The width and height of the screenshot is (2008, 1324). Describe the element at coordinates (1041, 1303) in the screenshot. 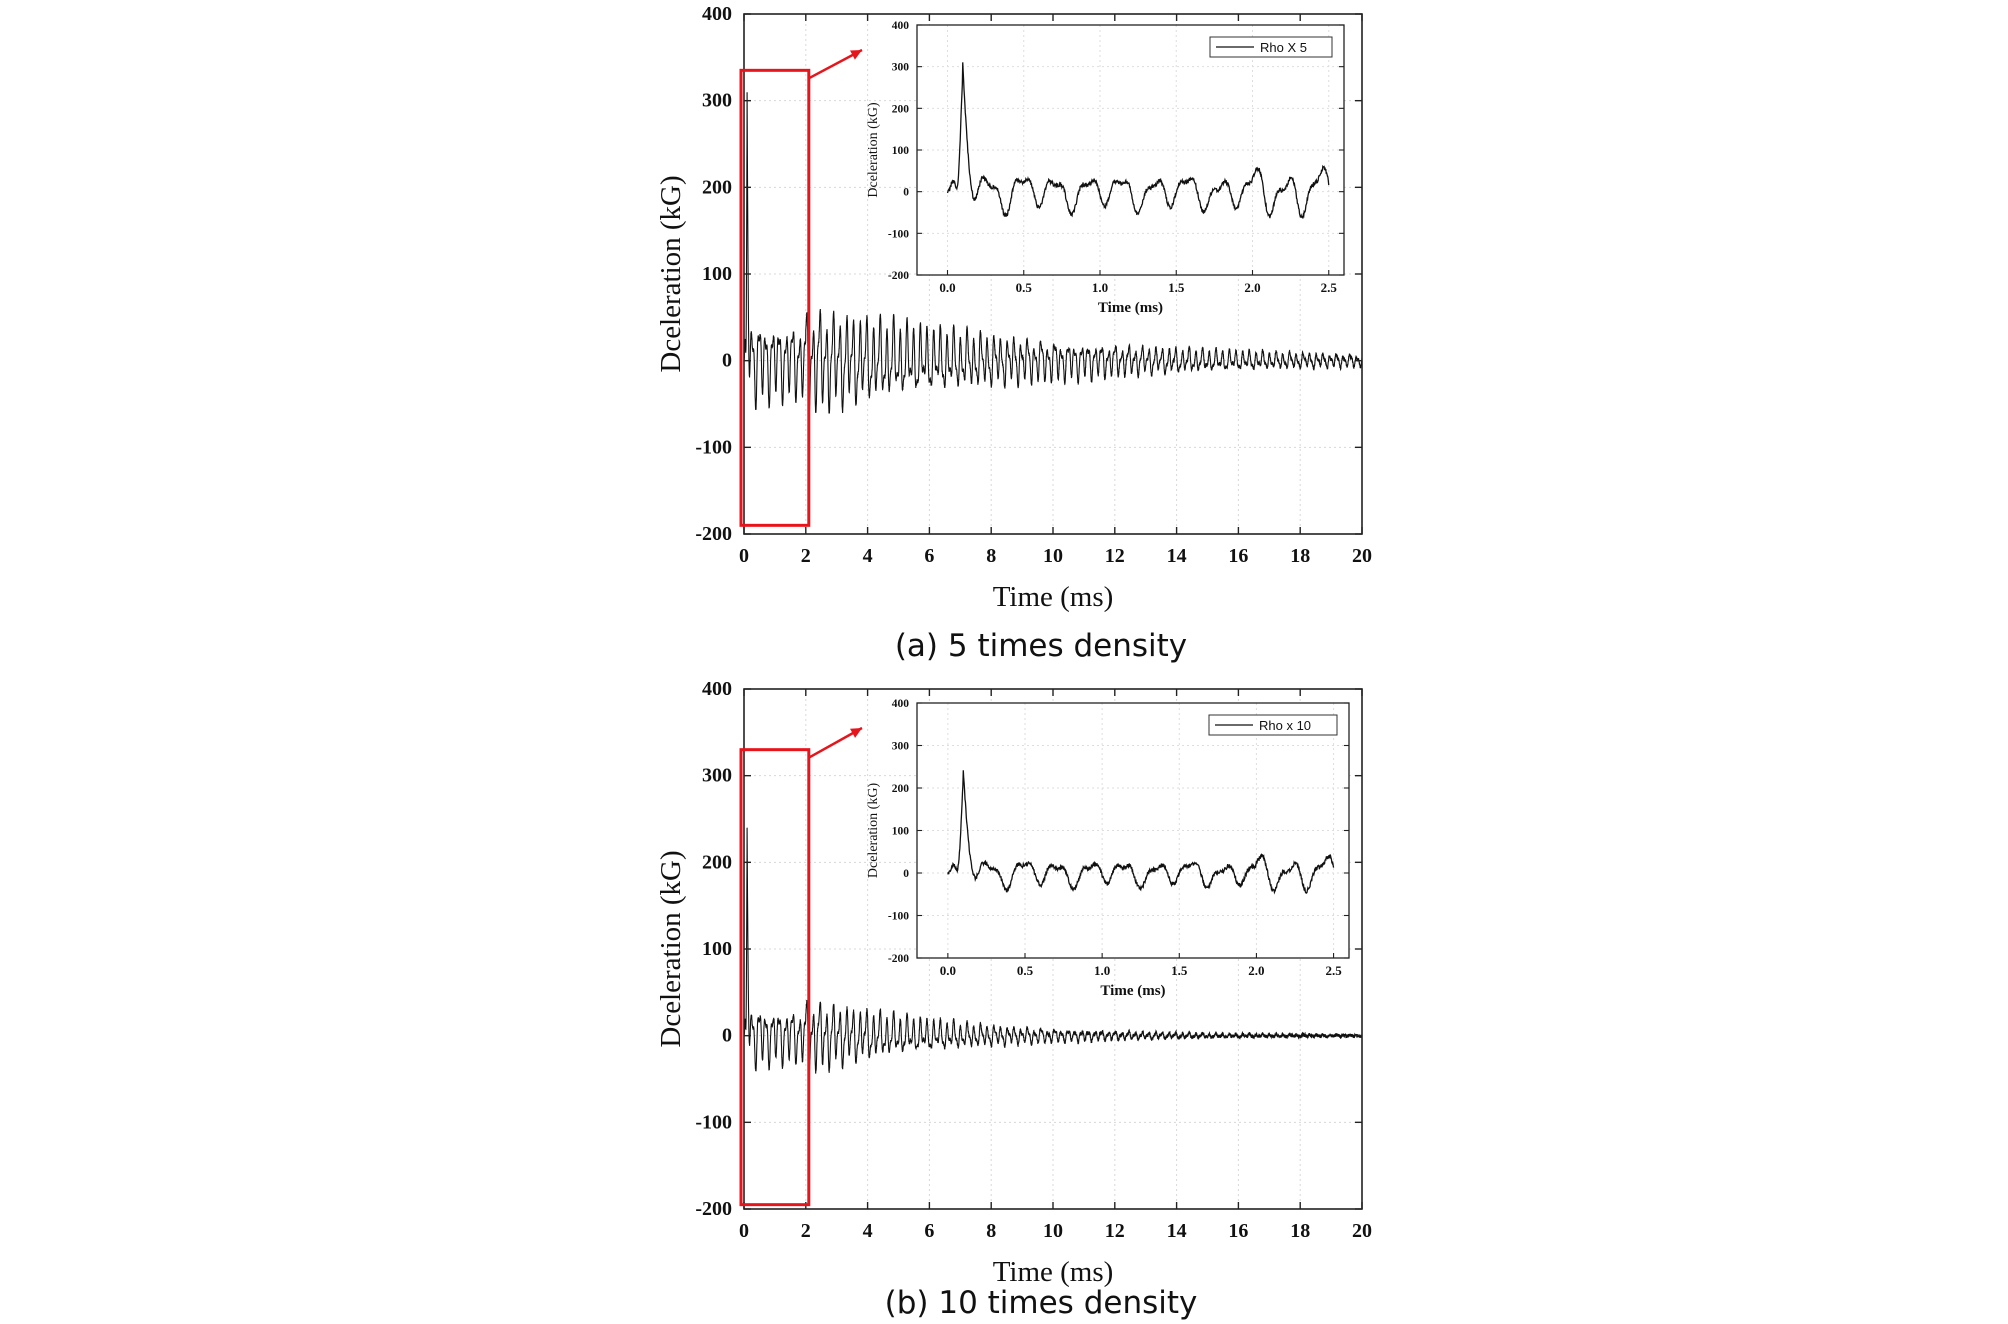

I see `panel-caption: (b) 10 times density` at that location.